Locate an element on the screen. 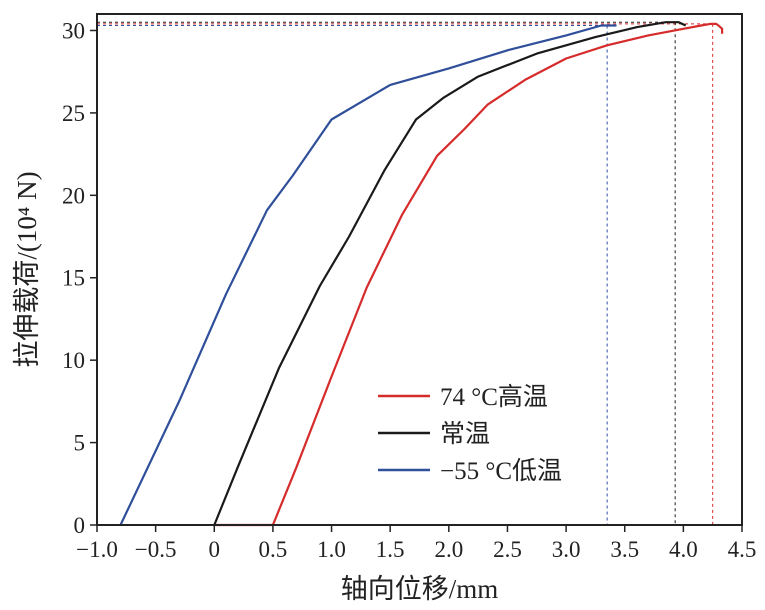  x-tick-label: 0.5 is located at coordinates (273, 549).